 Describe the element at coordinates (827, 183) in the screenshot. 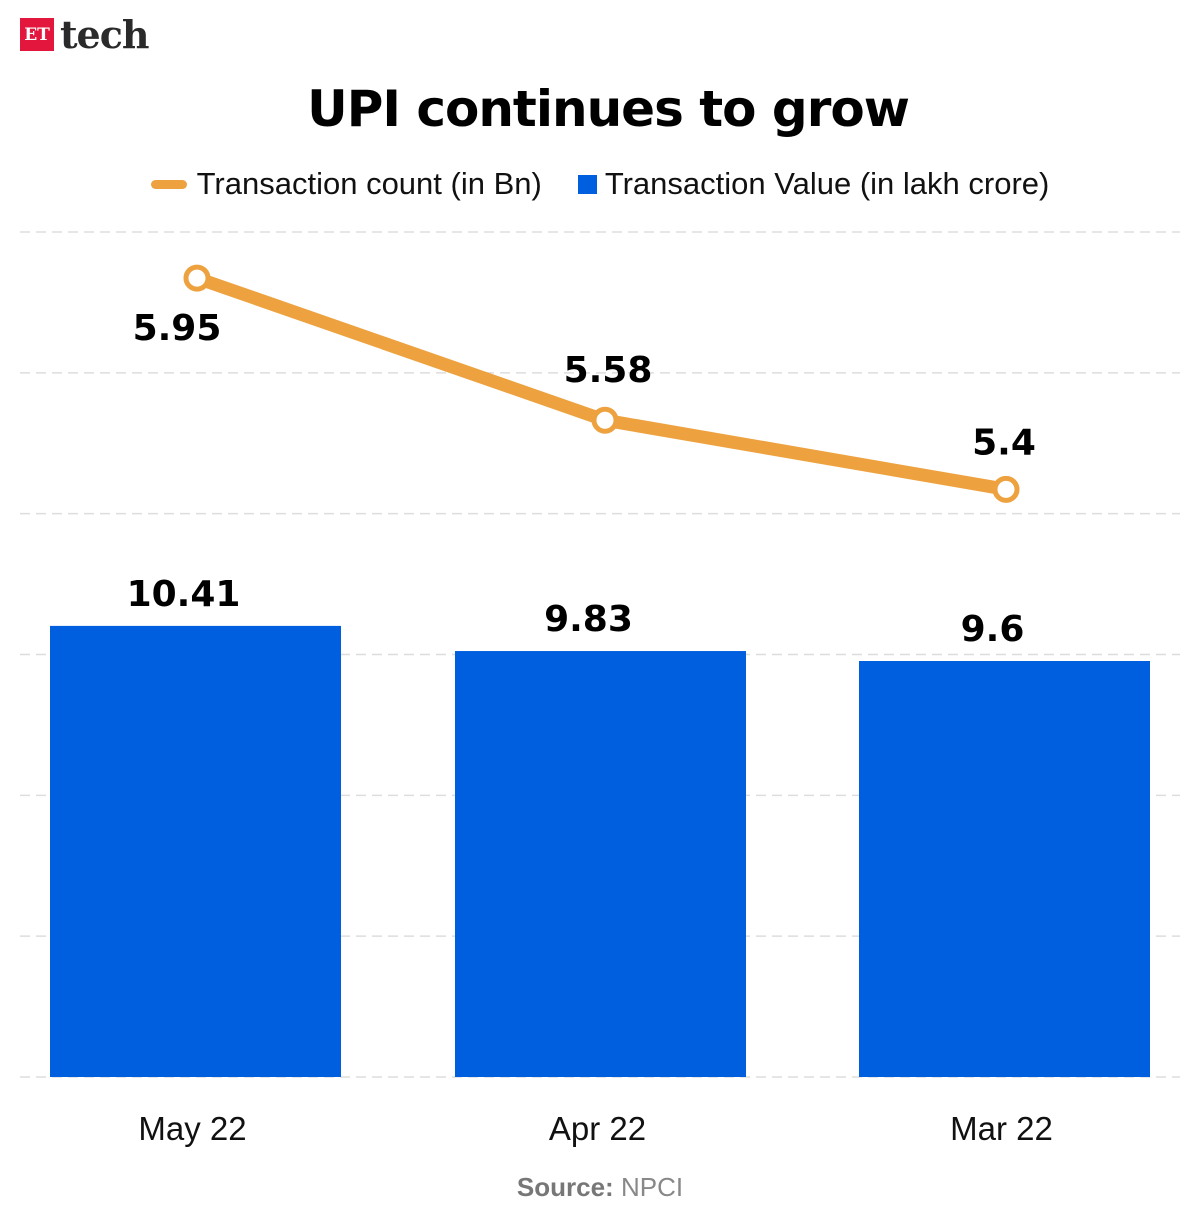

I see `legend-label-value: Transaction Value (in lakh crore)` at that location.